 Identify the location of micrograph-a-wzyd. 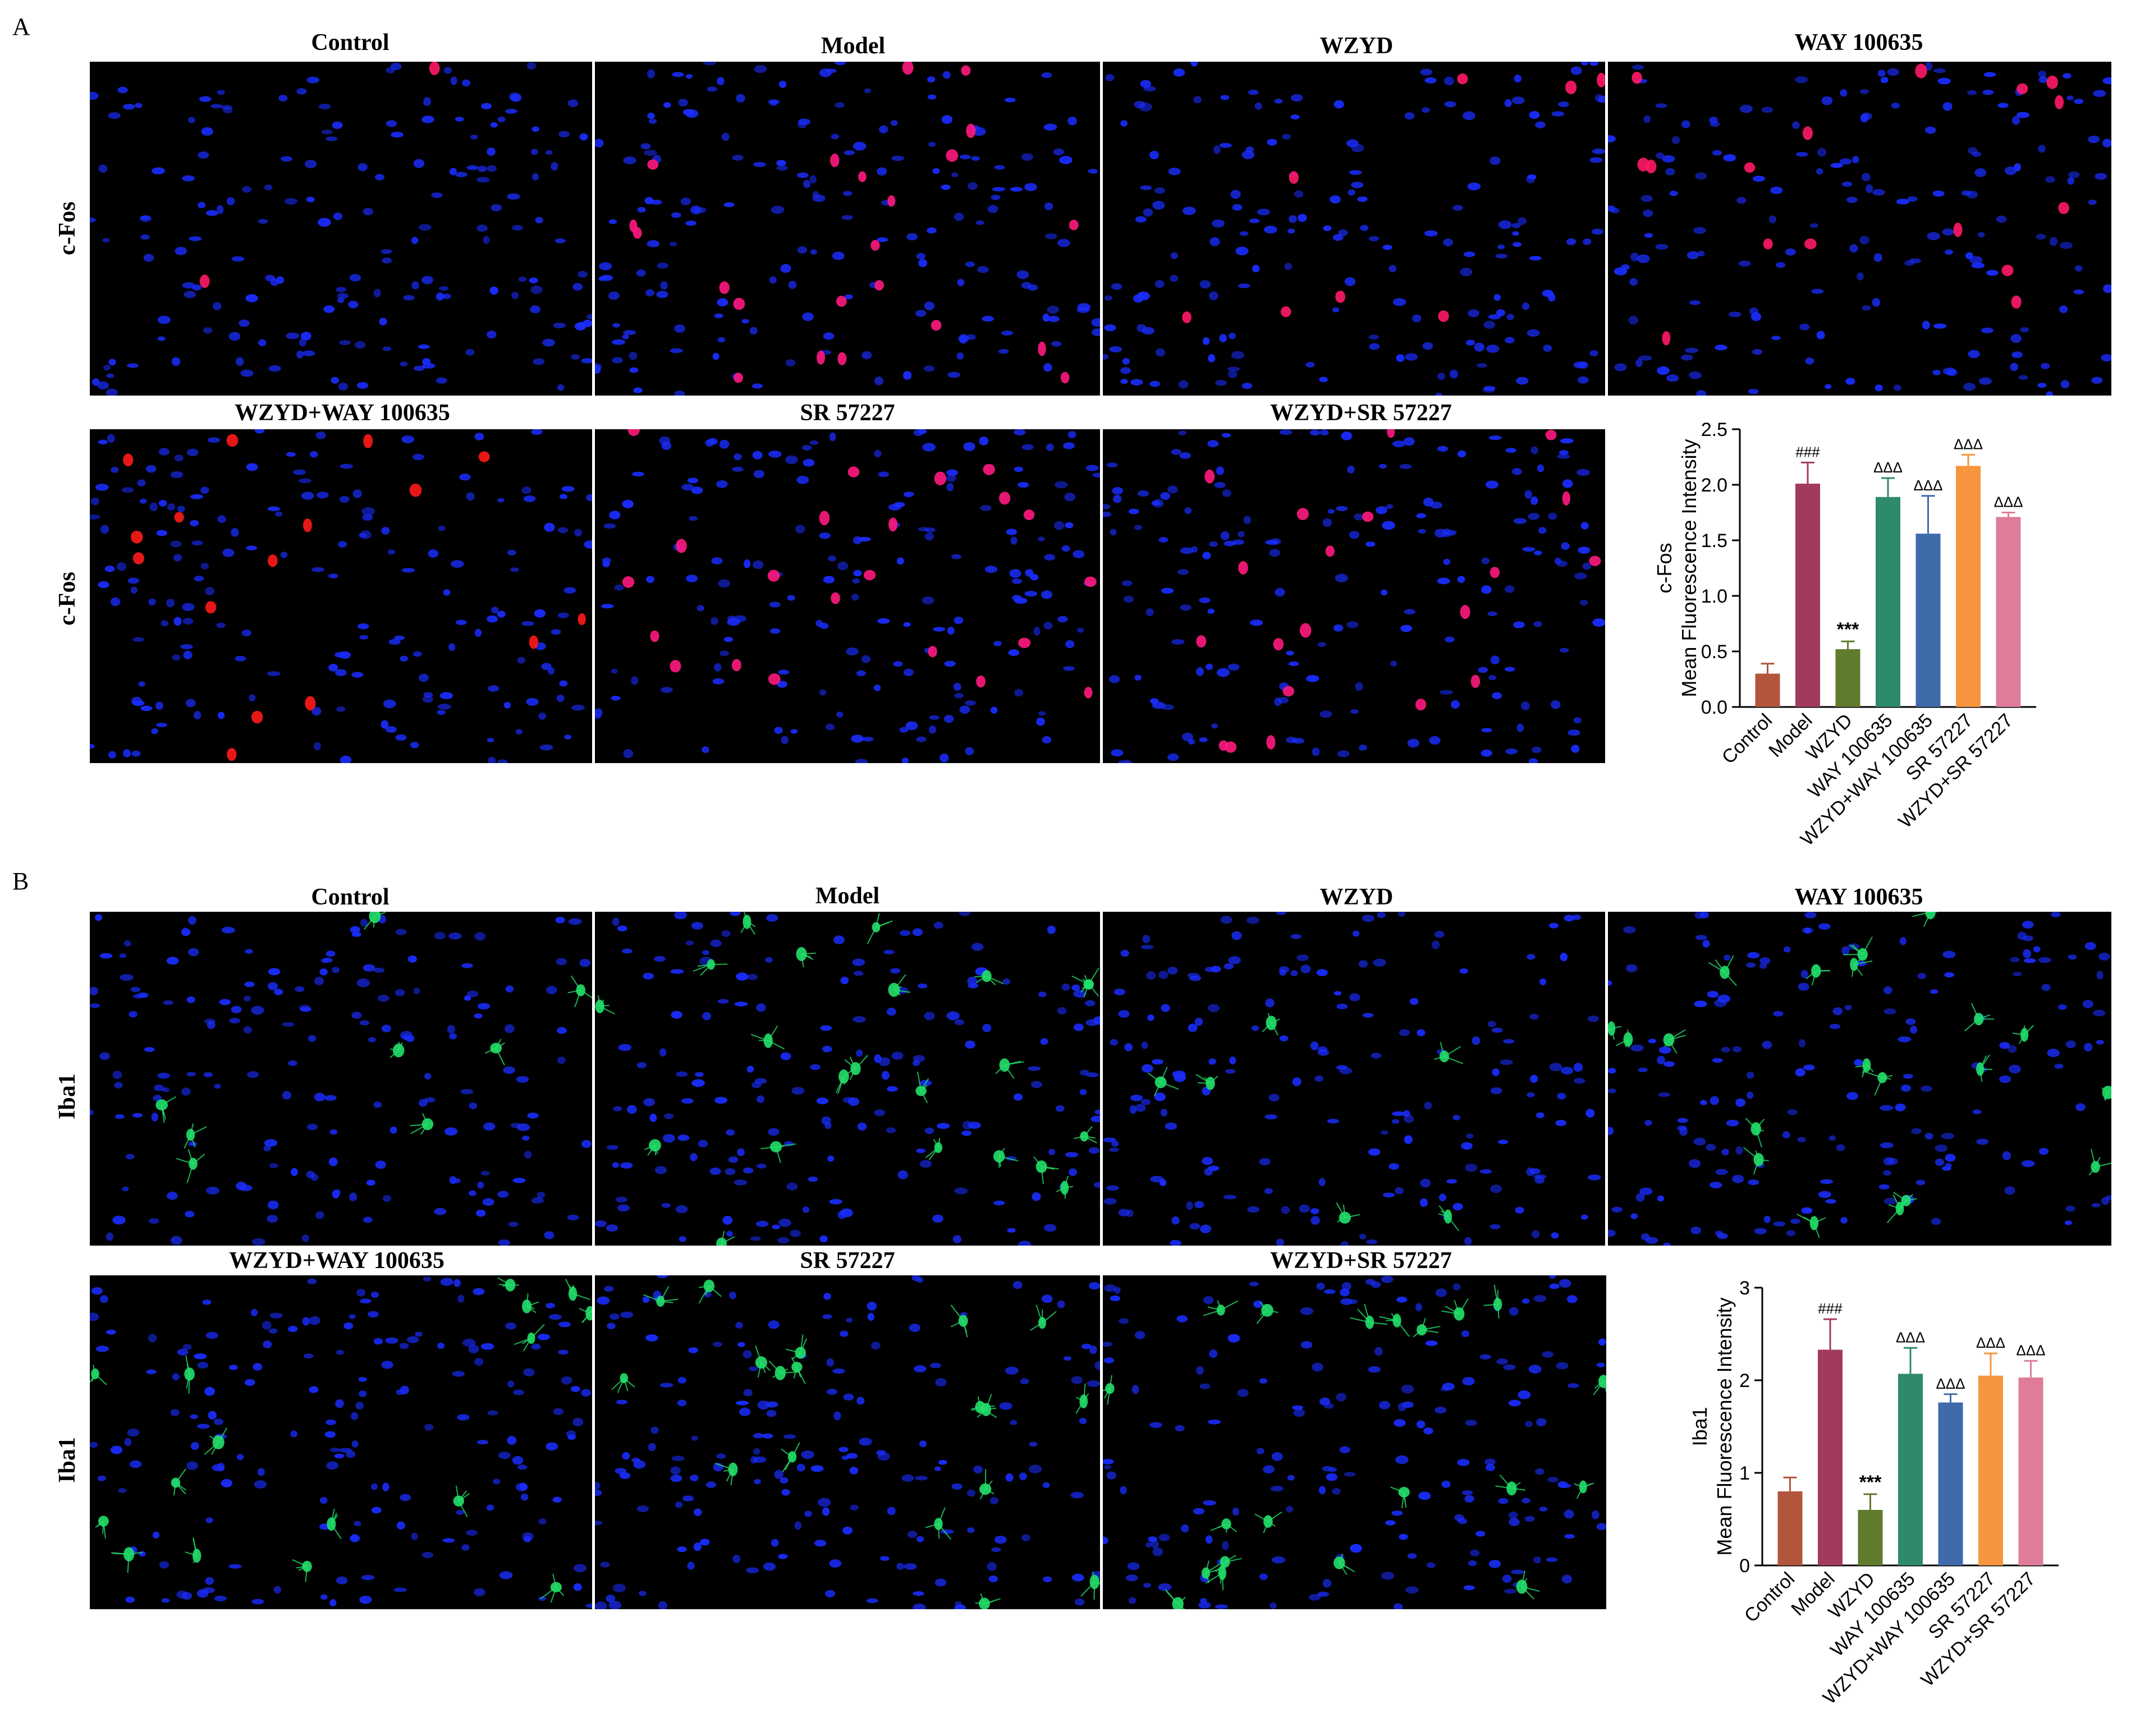
(1354, 229).